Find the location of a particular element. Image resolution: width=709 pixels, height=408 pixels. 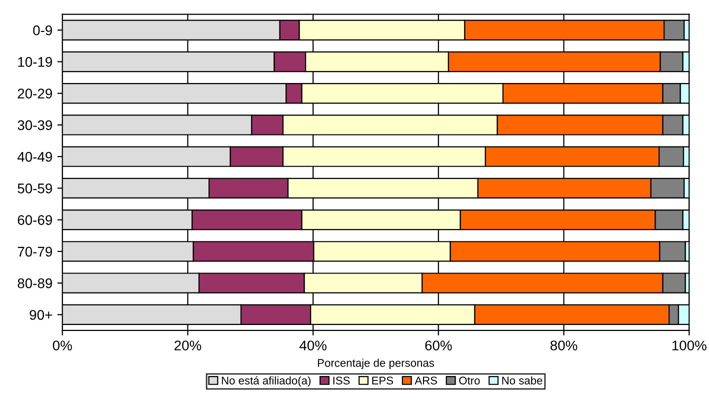

y-tick-label: 80-89 is located at coordinates (35, 283).